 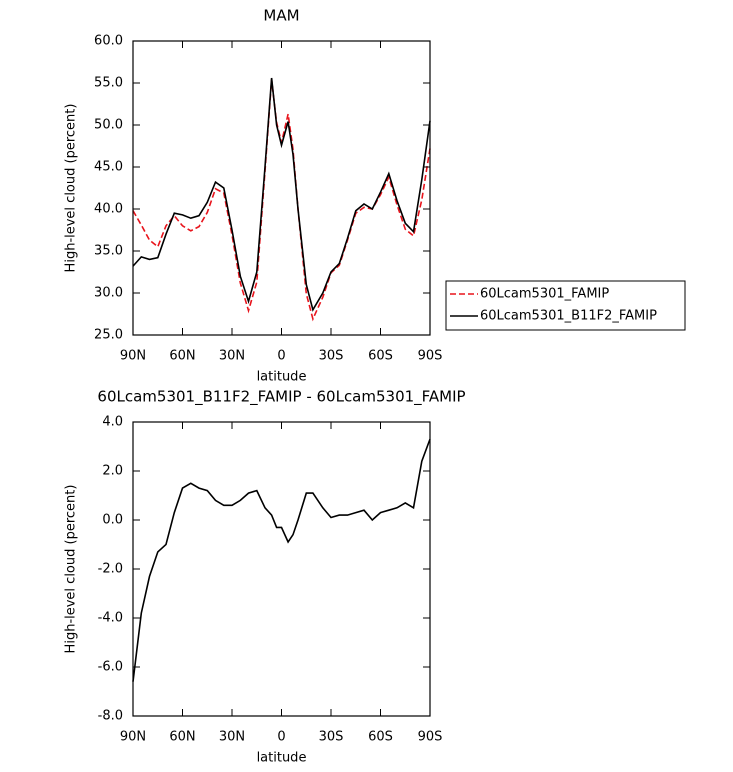 What do you see at coordinates (112, 422) in the screenshot?
I see `y-tick-label: 4.0` at bounding box center [112, 422].